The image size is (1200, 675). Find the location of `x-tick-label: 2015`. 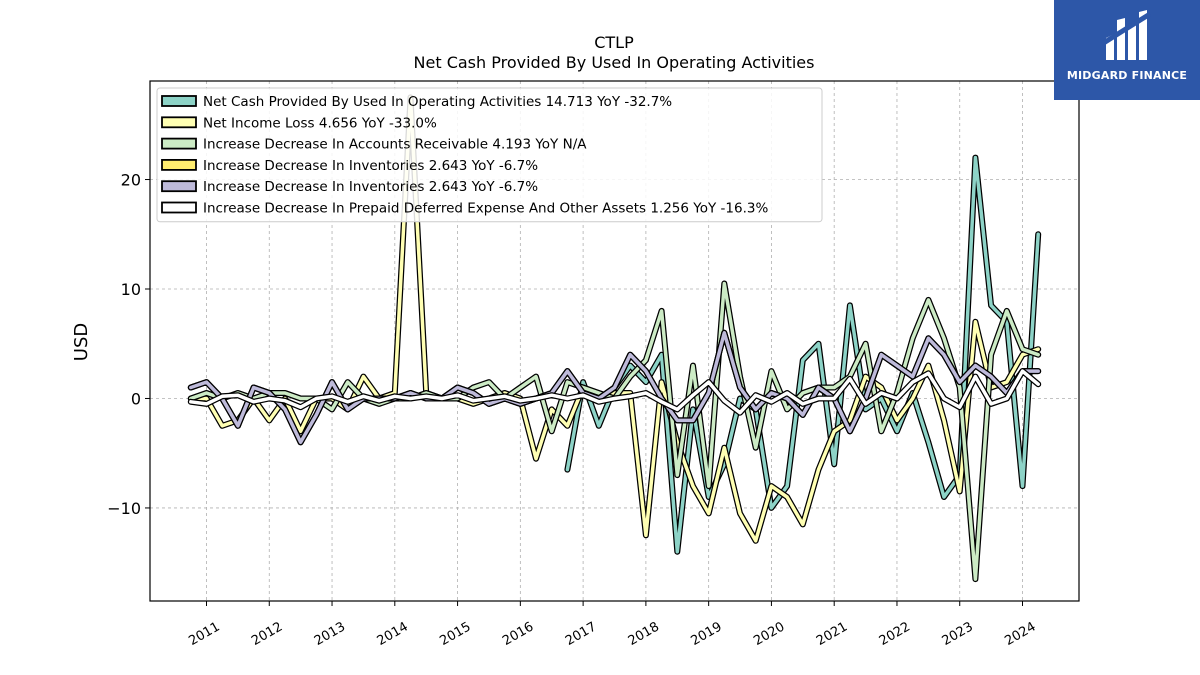

x-tick-label: 2015 is located at coordinates (455, 634).